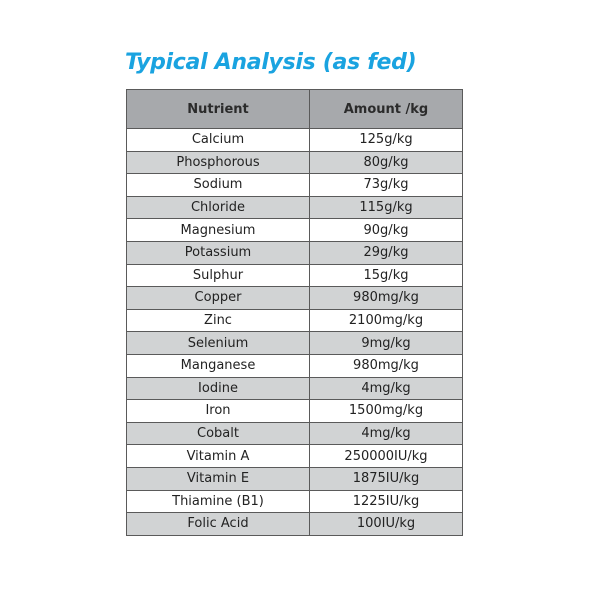 The height and width of the screenshot is (595, 595). What do you see at coordinates (386, 275) in the screenshot?
I see `amount-cell: 15g/kg` at bounding box center [386, 275].